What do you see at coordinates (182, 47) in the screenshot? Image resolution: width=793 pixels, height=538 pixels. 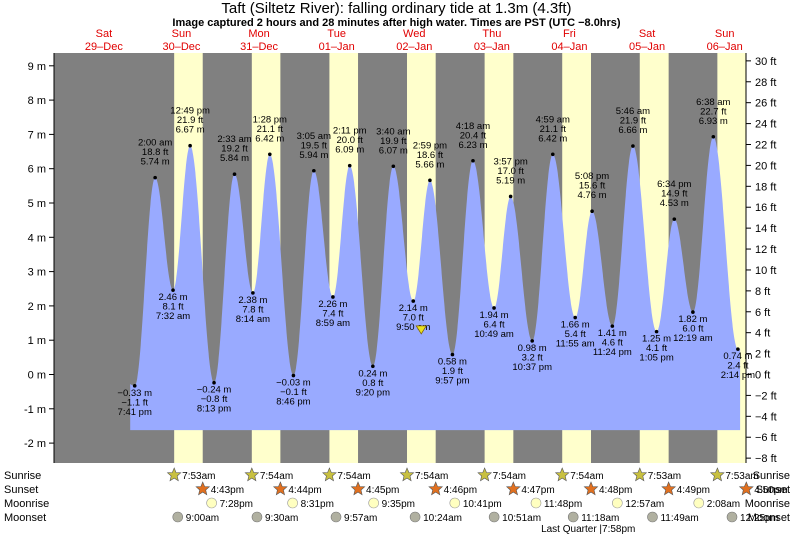 I see `day-date-label: 30–Dec` at bounding box center [182, 47].